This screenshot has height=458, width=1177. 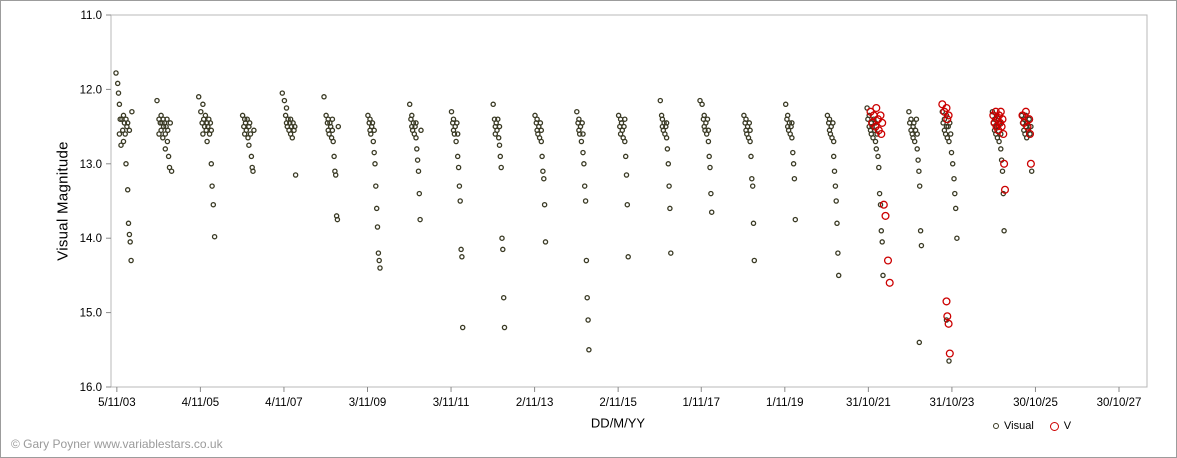 What do you see at coordinates (1067, 426) in the screenshot?
I see `legend-label-v: V` at bounding box center [1067, 426].